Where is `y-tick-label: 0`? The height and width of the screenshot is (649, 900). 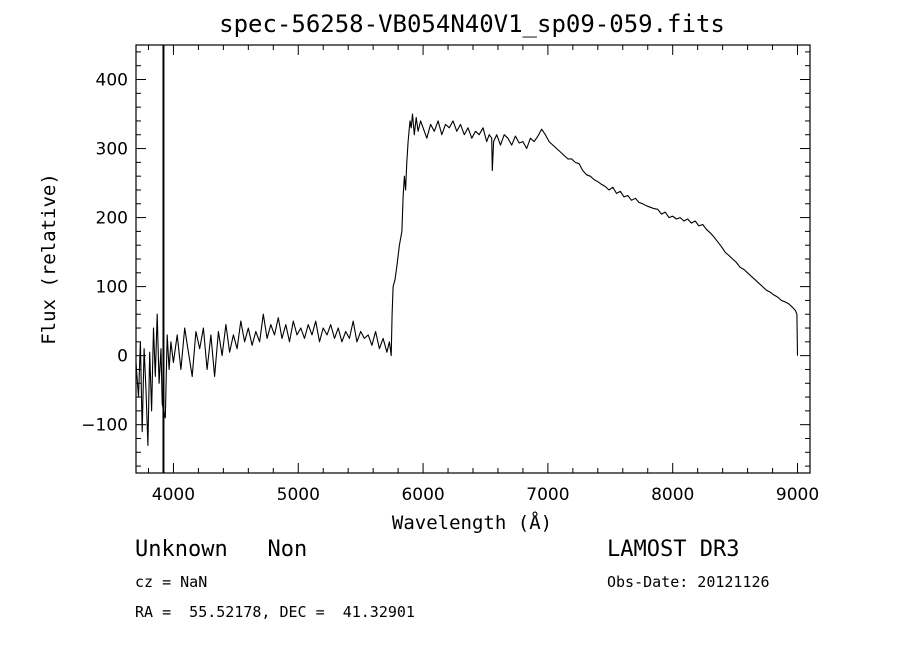
y-tick-label: 0 is located at coordinates (122, 357).